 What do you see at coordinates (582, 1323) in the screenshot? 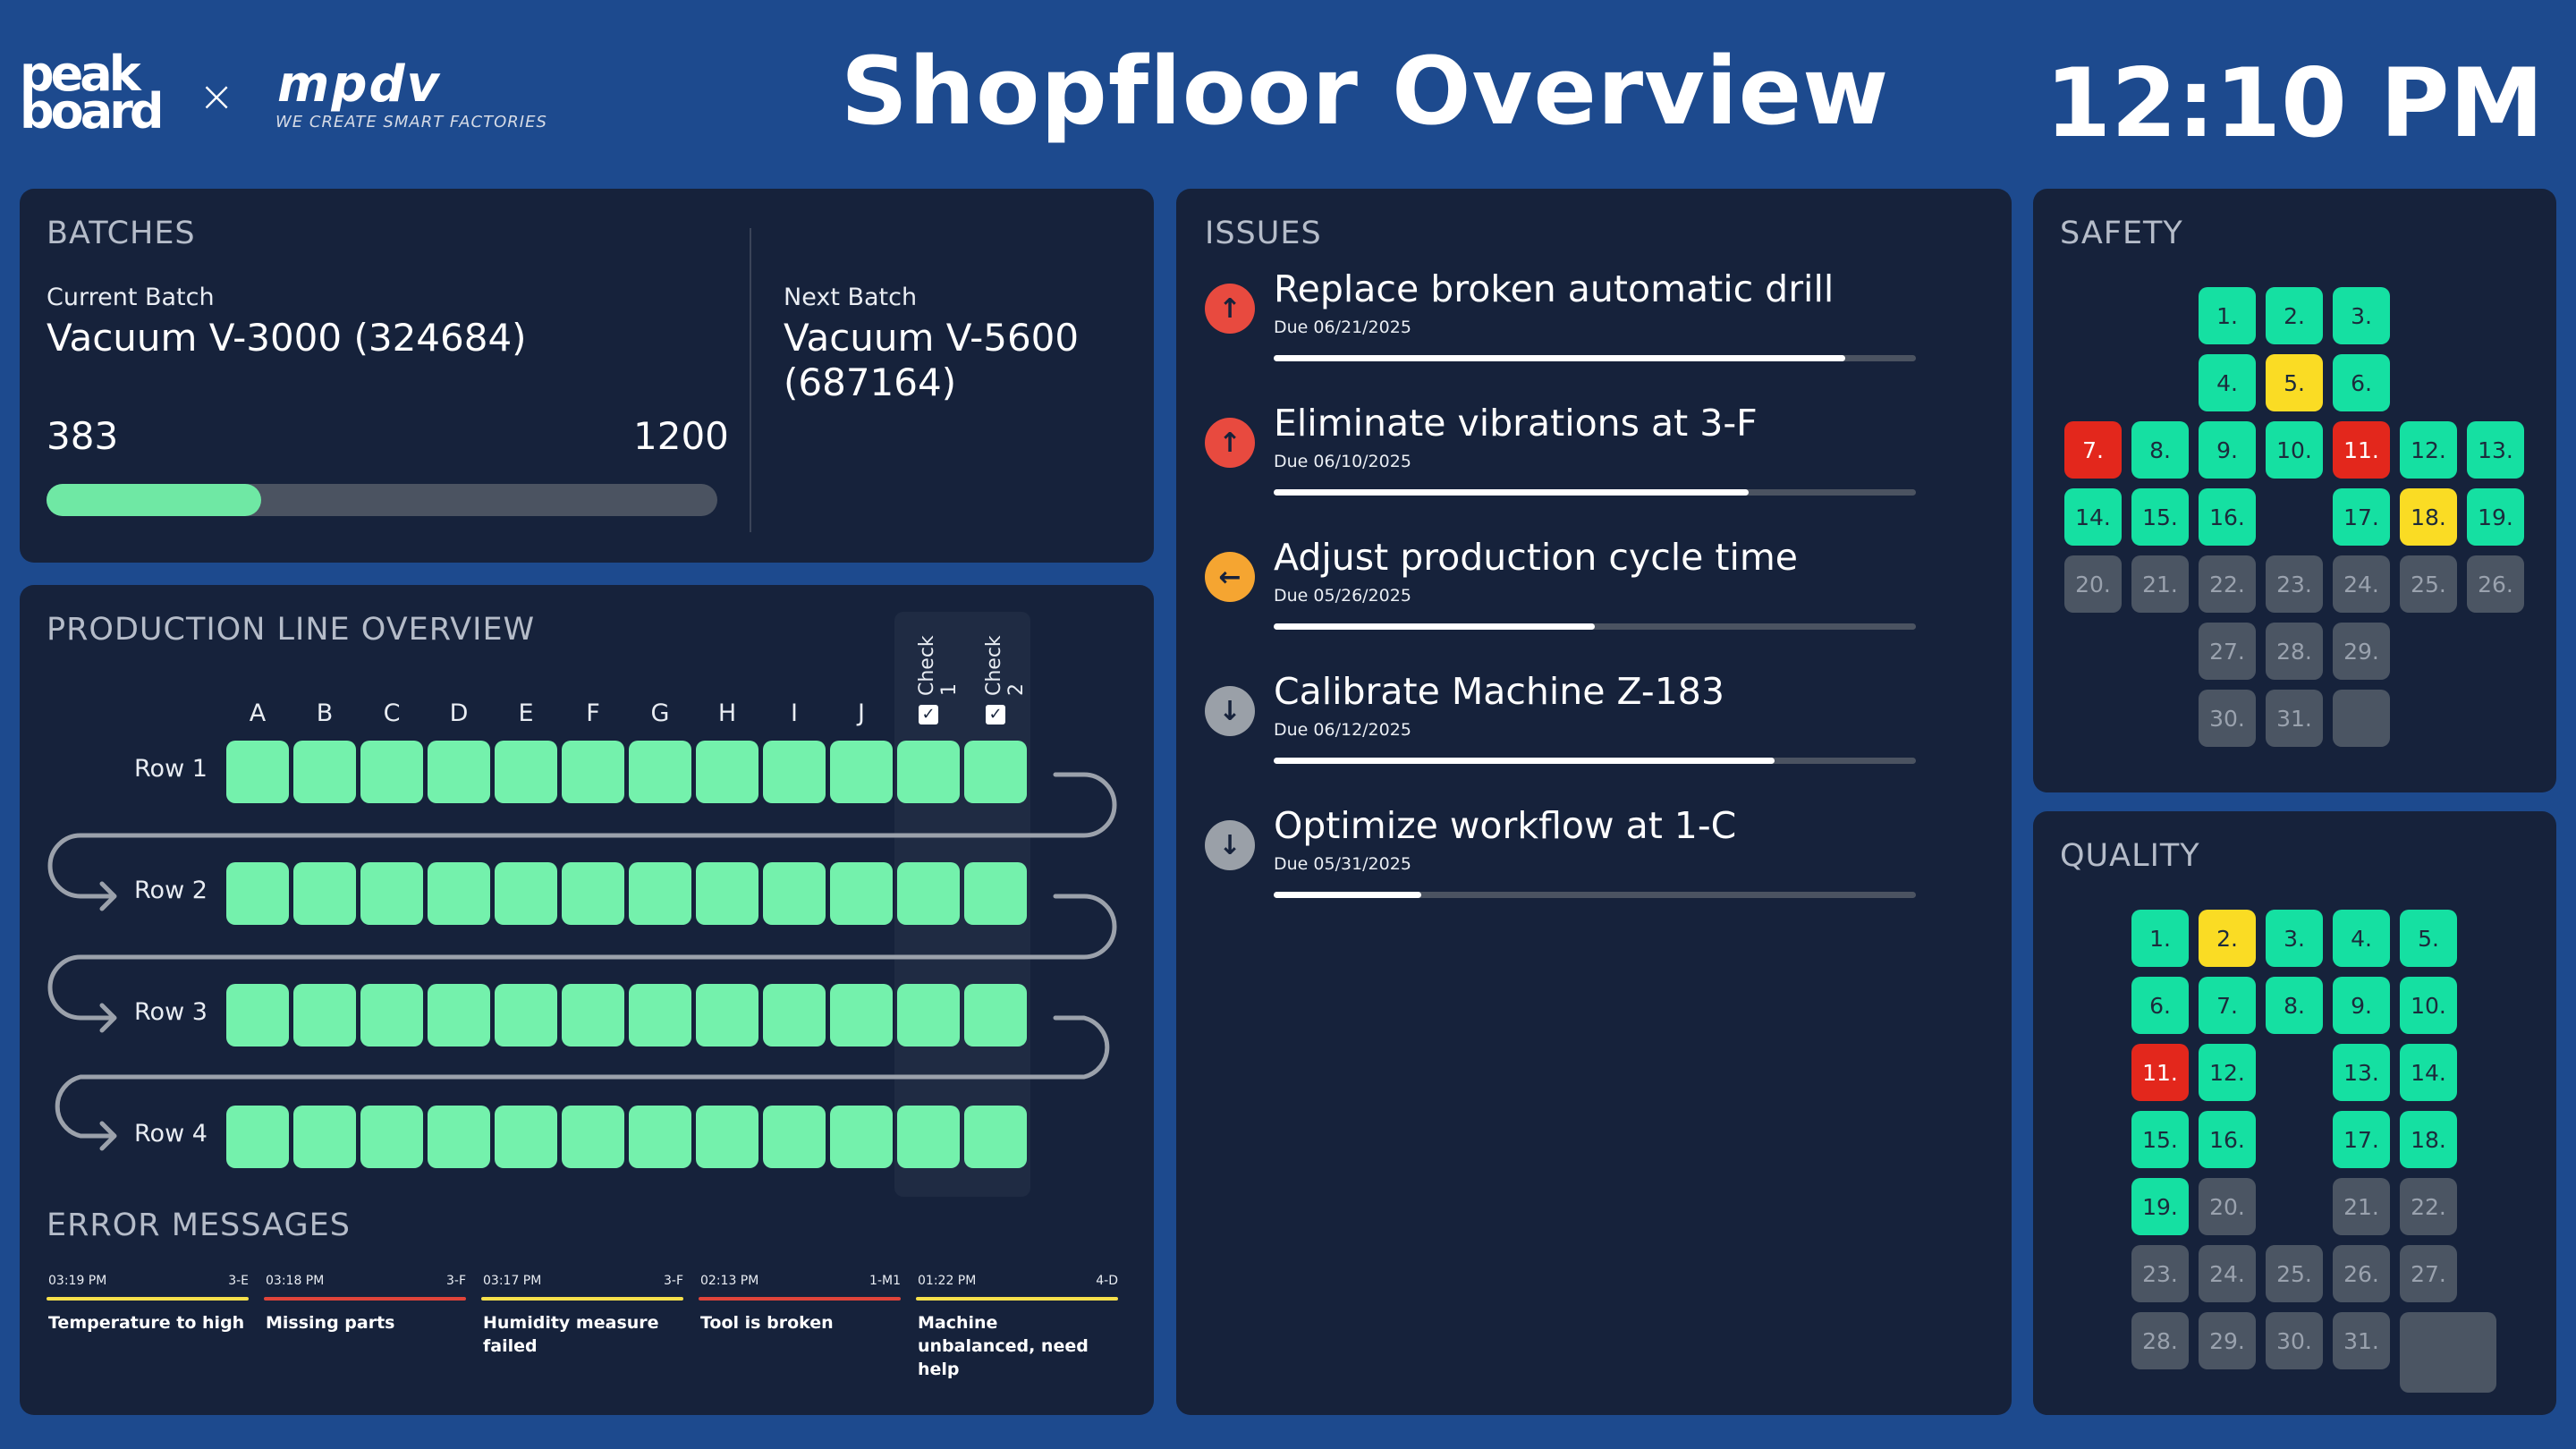
I see `error-message-item: 03:17 PM 3-F Humidity measure failed` at bounding box center [582, 1323].